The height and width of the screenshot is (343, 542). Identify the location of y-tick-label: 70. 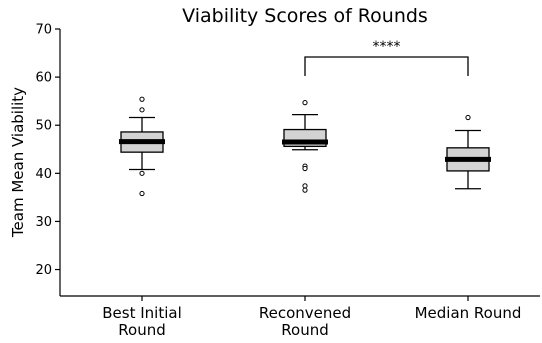
(43, 30).